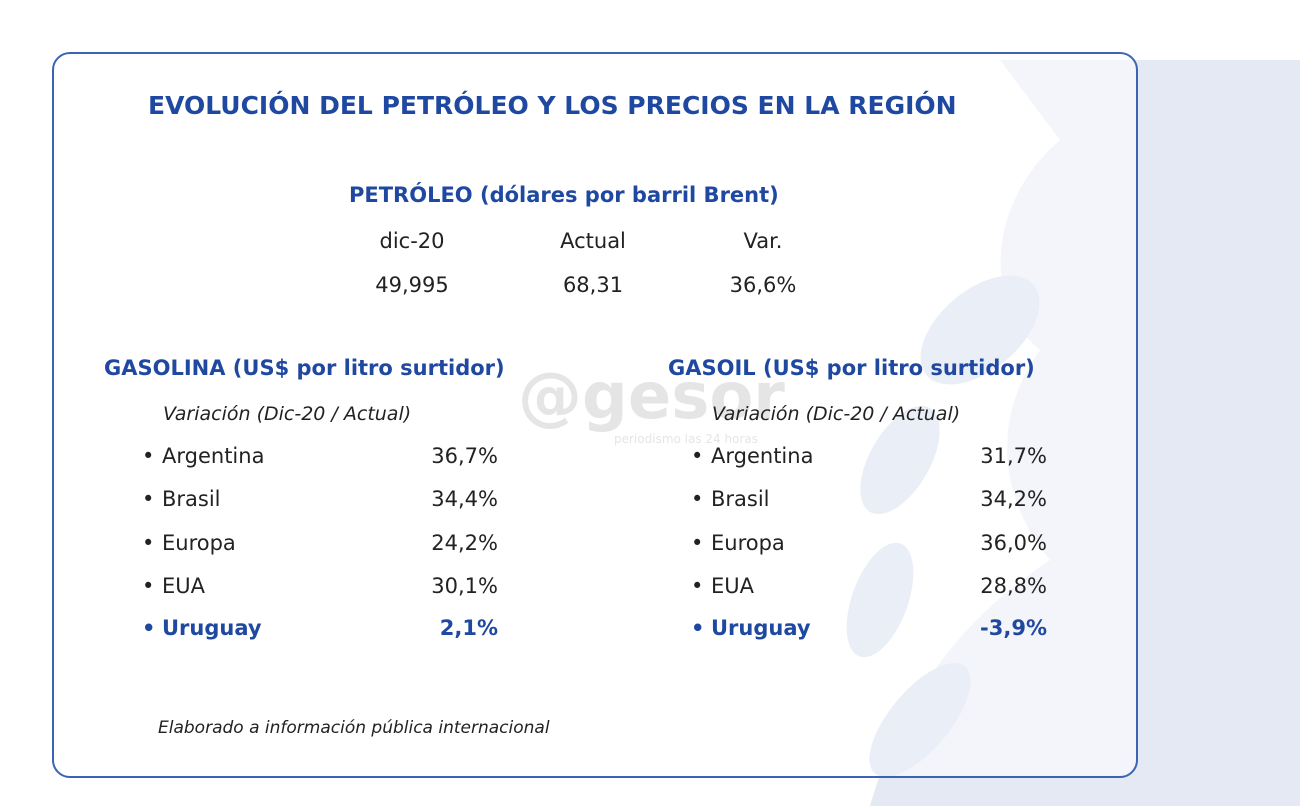 The width and height of the screenshot is (1300, 806). I want to click on petroleo-value: 36,6%, so click(763, 285).